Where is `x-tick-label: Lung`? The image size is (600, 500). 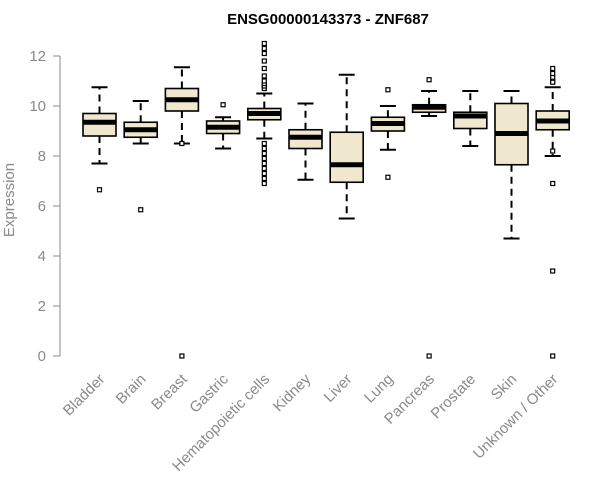 x-tick-label: Lung is located at coordinates (379, 389).